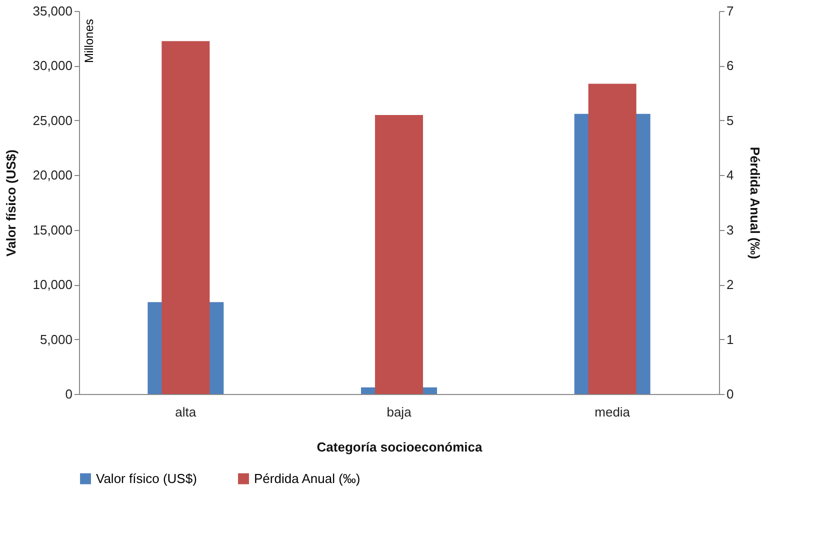 Image resolution: width=831 pixels, height=560 pixels. What do you see at coordinates (146, 478) in the screenshot?
I see `legend-label: Valor físico (US$)` at bounding box center [146, 478].